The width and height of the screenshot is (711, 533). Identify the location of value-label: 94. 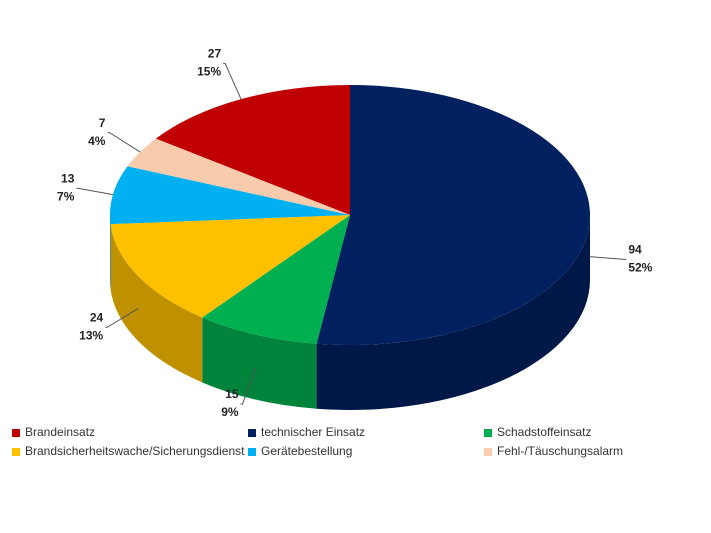
(635, 250).